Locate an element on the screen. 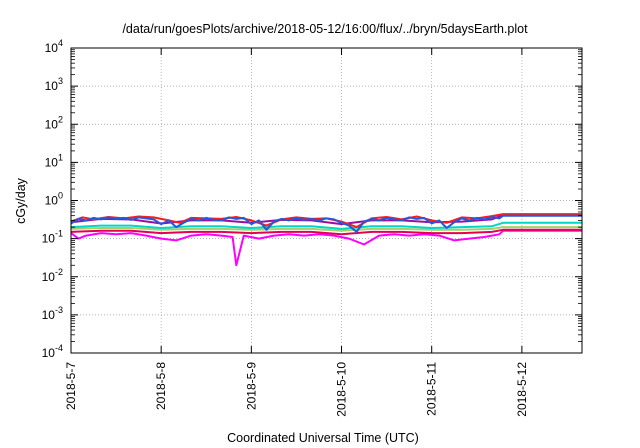  y-tick-label: 10² is located at coordinates (54, 122).